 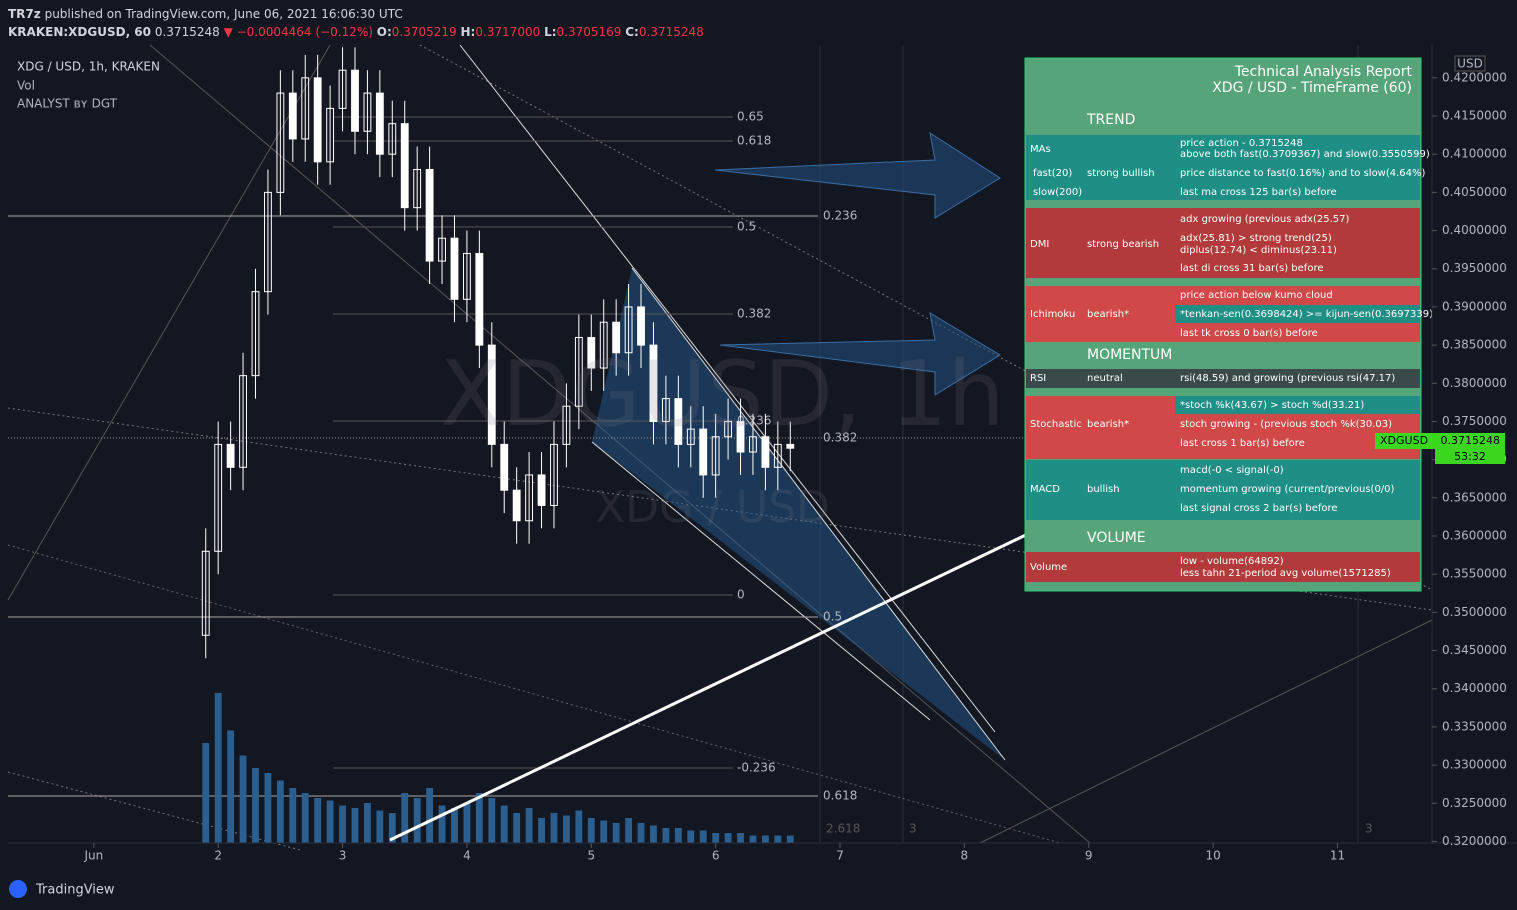 What do you see at coordinates (1470, 456) in the screenshot?
I see `countdown: 53:32` at bounding box center [1470, 456].